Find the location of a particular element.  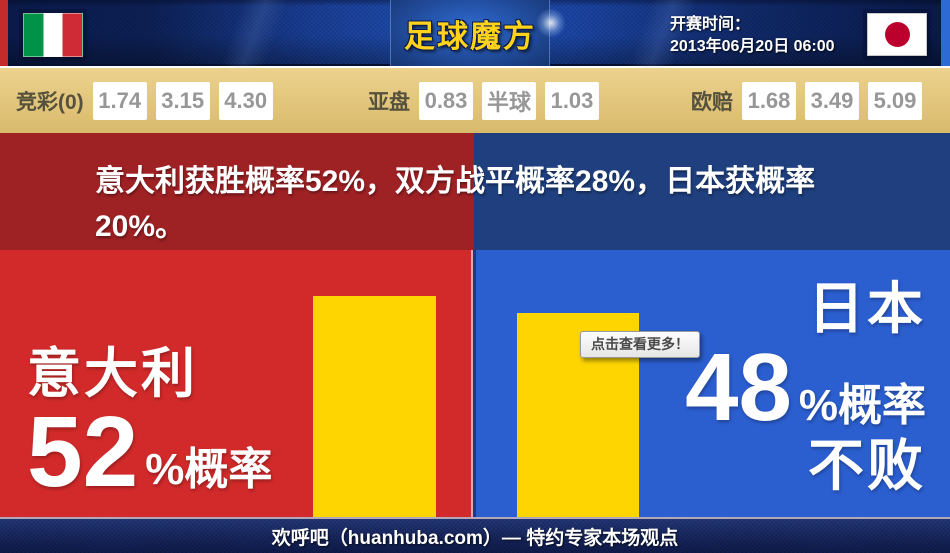

left-red-edge-strip is located at coordinates (4, 33).